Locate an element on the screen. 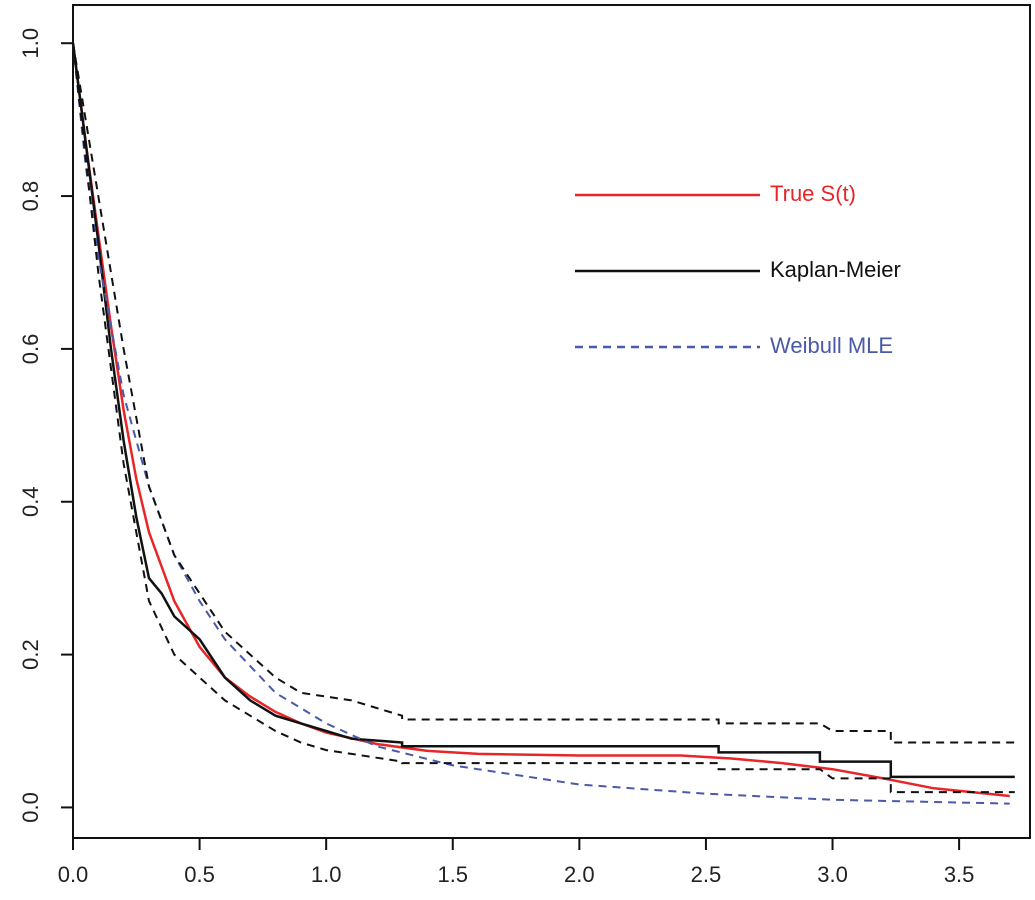  y-tick-label: 0.2 is located at coordinates (30, 654).